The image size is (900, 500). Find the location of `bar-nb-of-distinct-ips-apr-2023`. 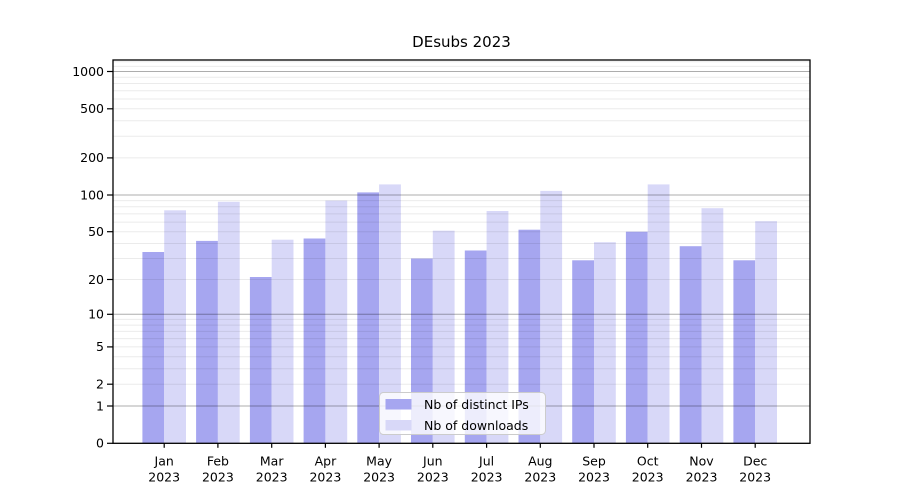

bar-nb-of-distinct-ips-apr-2023 is located at coordinates (314, 341).